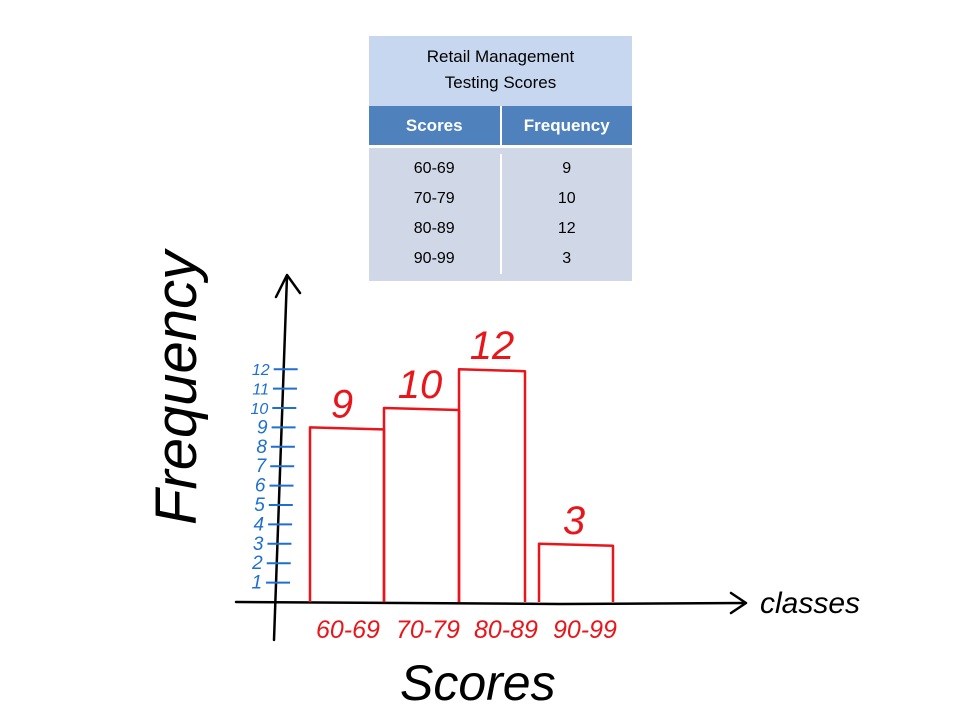 The width and height of the screenshot is (960, 720). I want to click on frequency-cell: 12, so click(566, 228).